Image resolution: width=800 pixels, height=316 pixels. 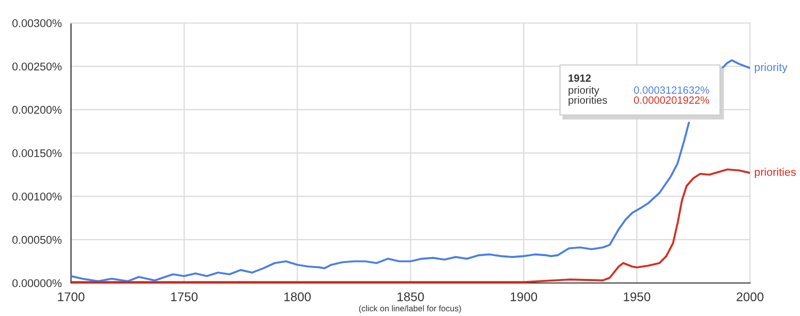 I want to click on text: (click on line/label for focus), so click(x=410, y=309).